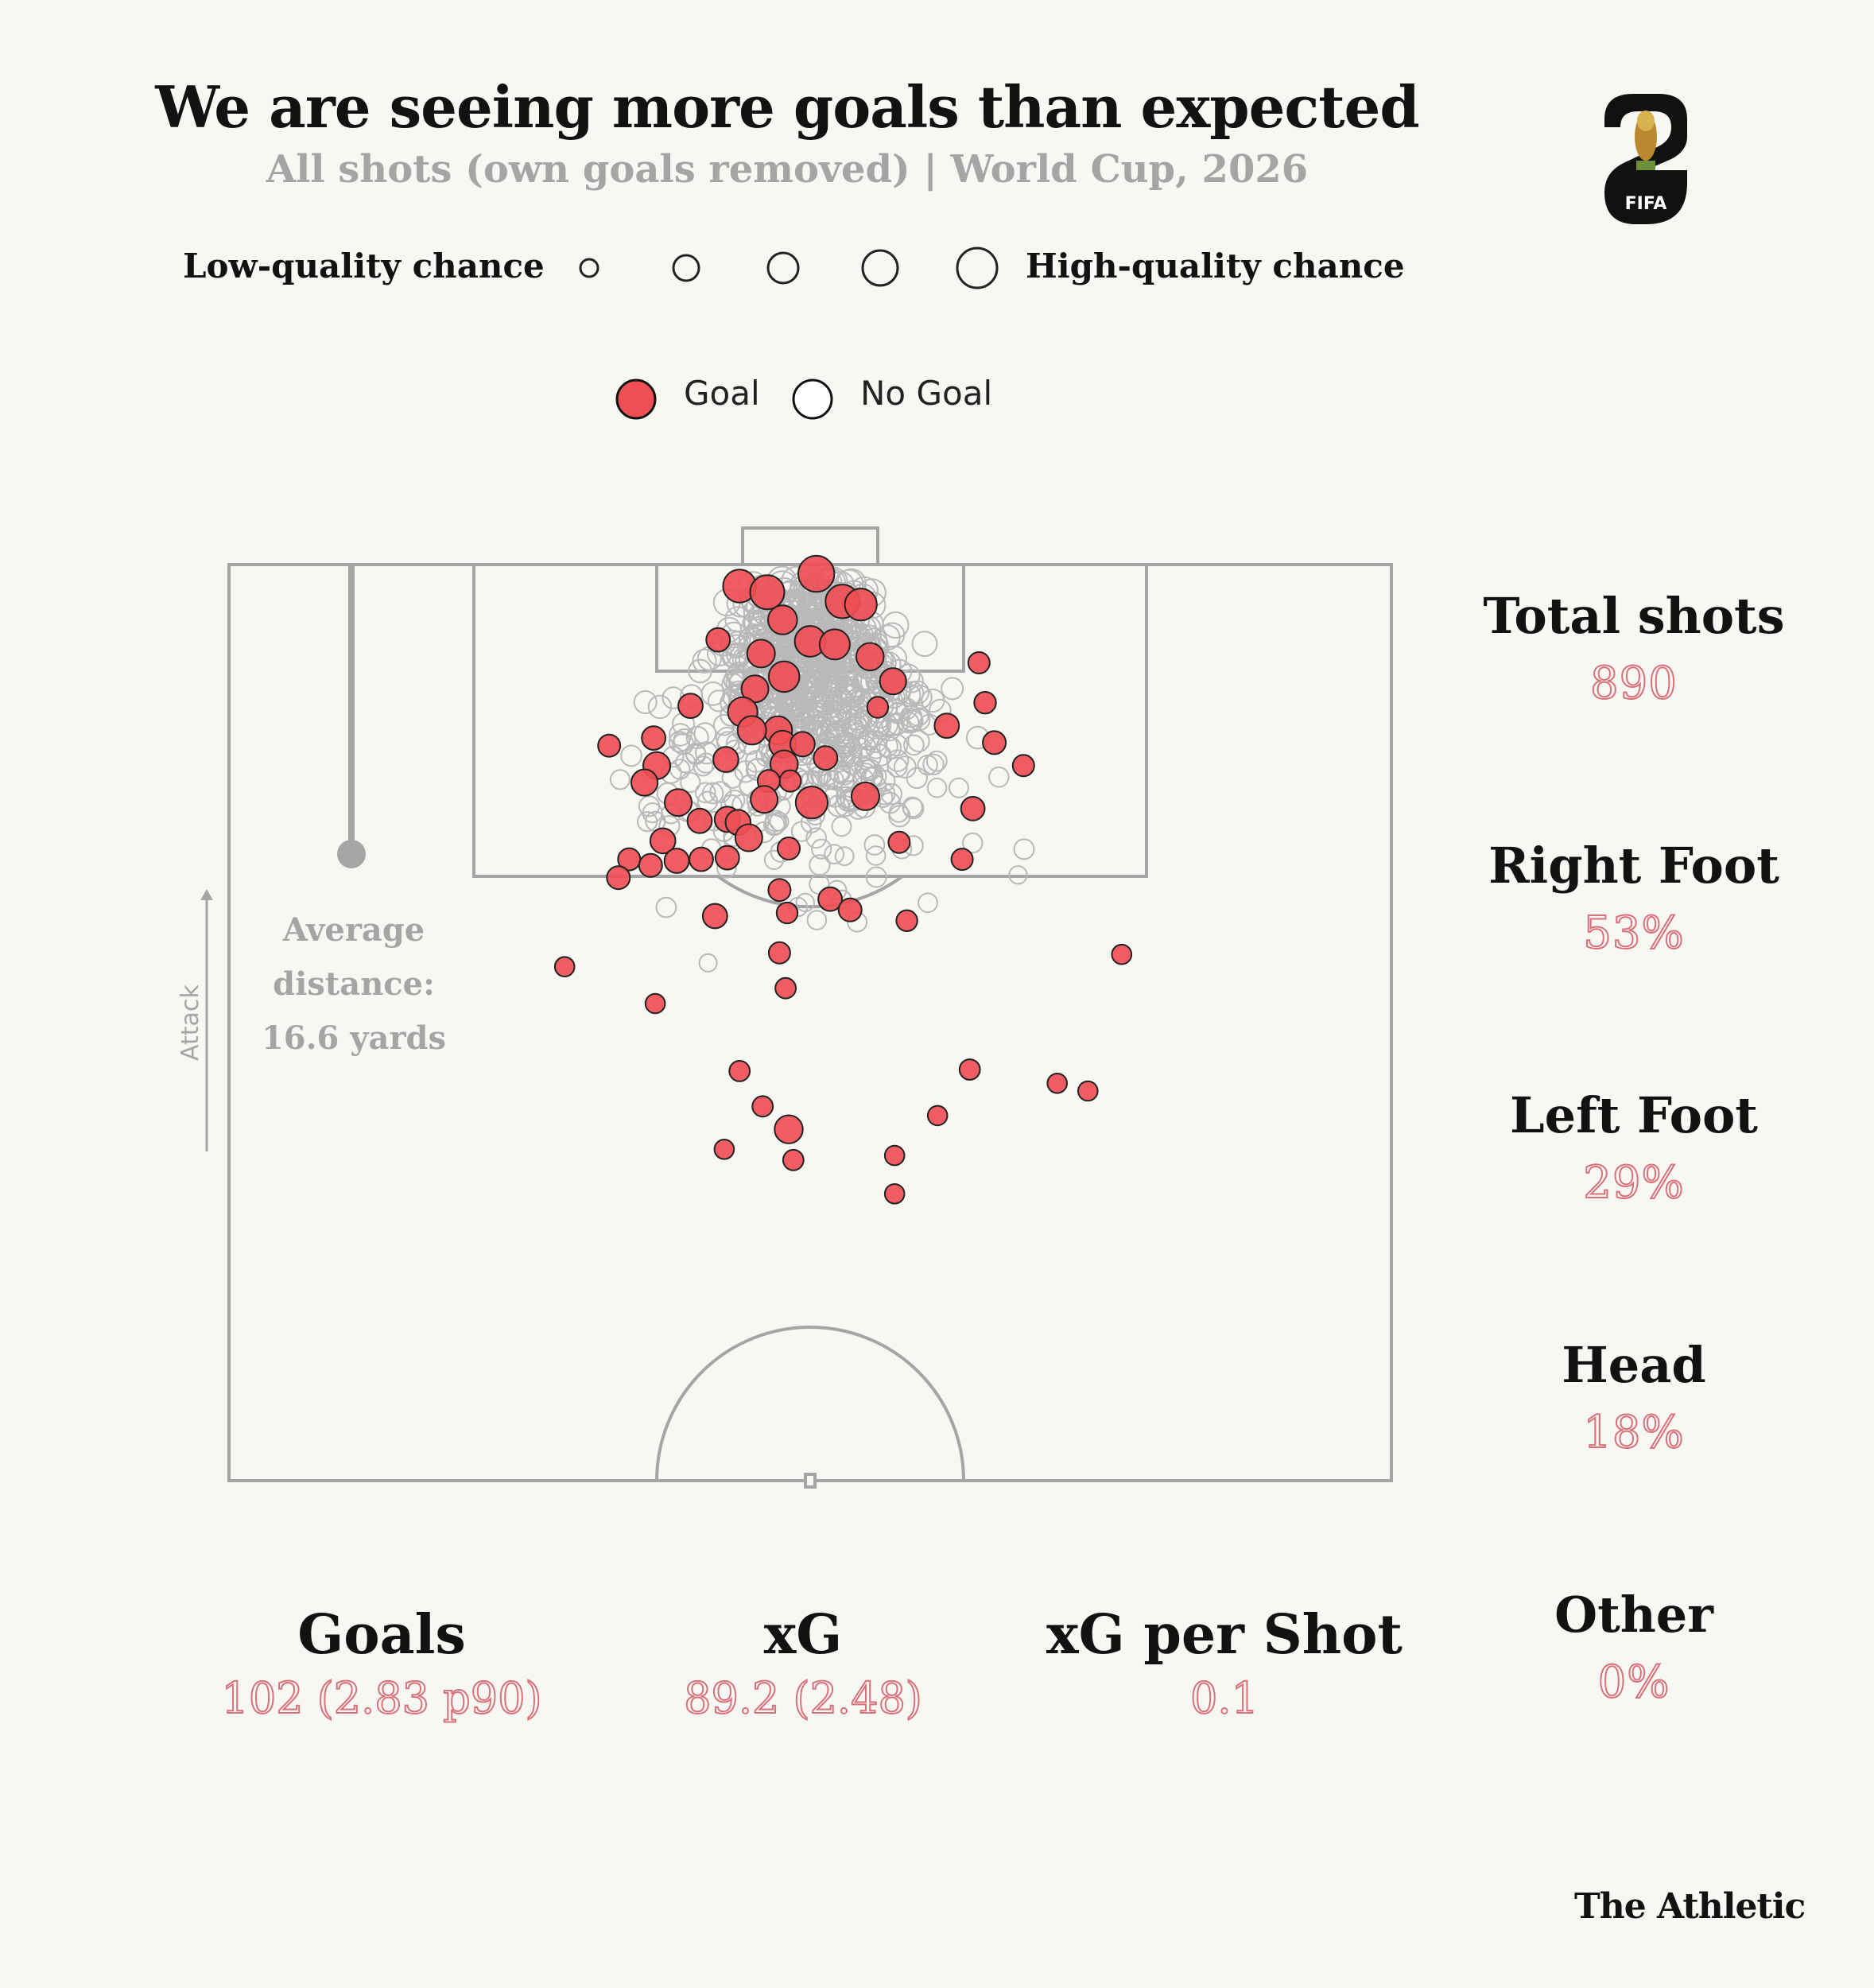  Describe the element at coordinates (353, 930) in the screenshot. I see `average-line-1: Average` at that location.